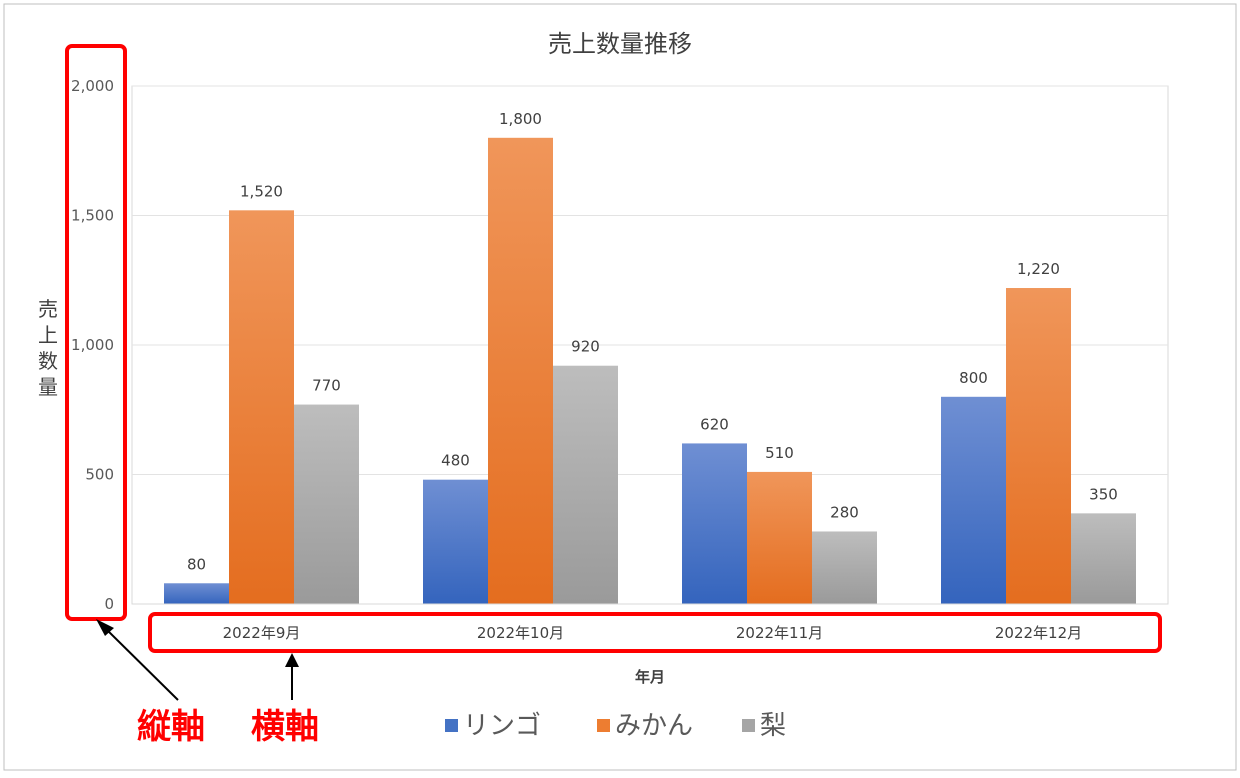 This screenshot has height=778, width=1240. I want to click on x-tick-label: 2022年10月, so click(520, 633).